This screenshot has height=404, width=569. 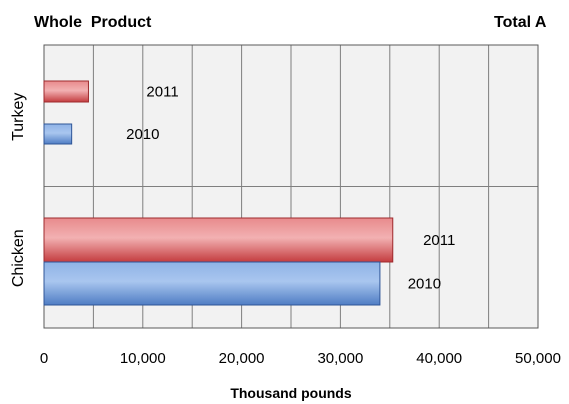 What do you see at coordinates (18, 190) in the screenshot?
I see `category-labels: Turkey Chicken` at bounding box center [18, 190].